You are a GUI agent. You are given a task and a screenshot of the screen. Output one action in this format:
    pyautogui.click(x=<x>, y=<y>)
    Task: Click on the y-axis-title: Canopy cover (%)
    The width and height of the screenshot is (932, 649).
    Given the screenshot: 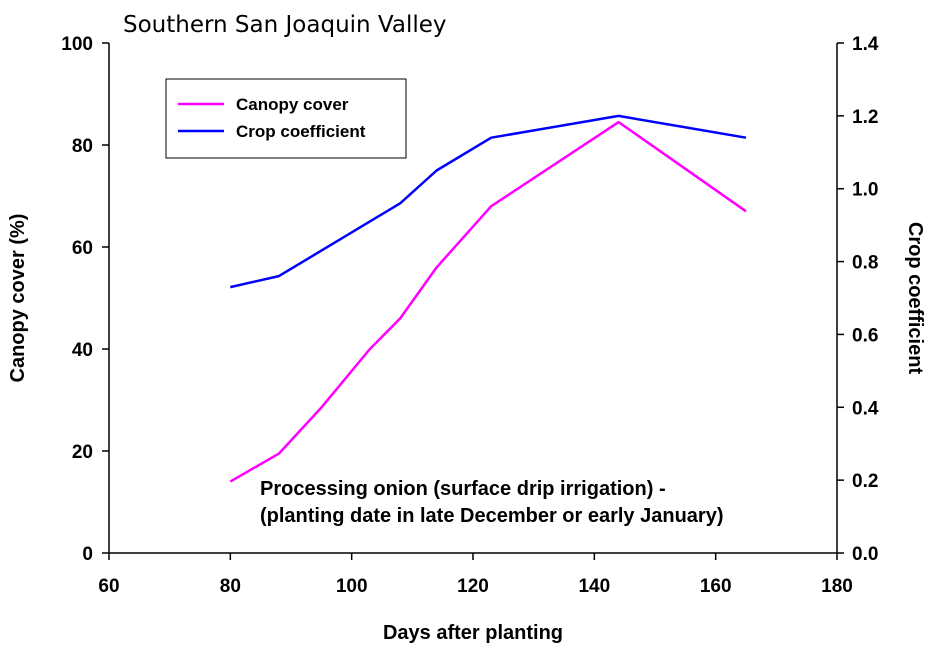 What is the action you would take?
    pyautogui.click(x=18, y=298)
    